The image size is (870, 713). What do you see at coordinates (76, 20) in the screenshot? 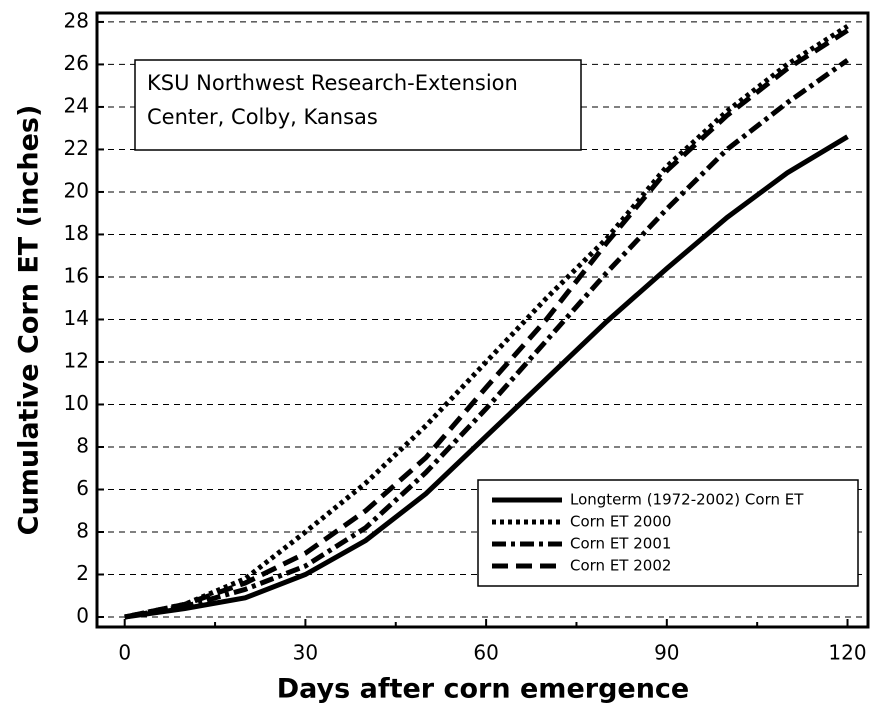
I see `y-tick-label: 28` at bounding box center [76, 20].